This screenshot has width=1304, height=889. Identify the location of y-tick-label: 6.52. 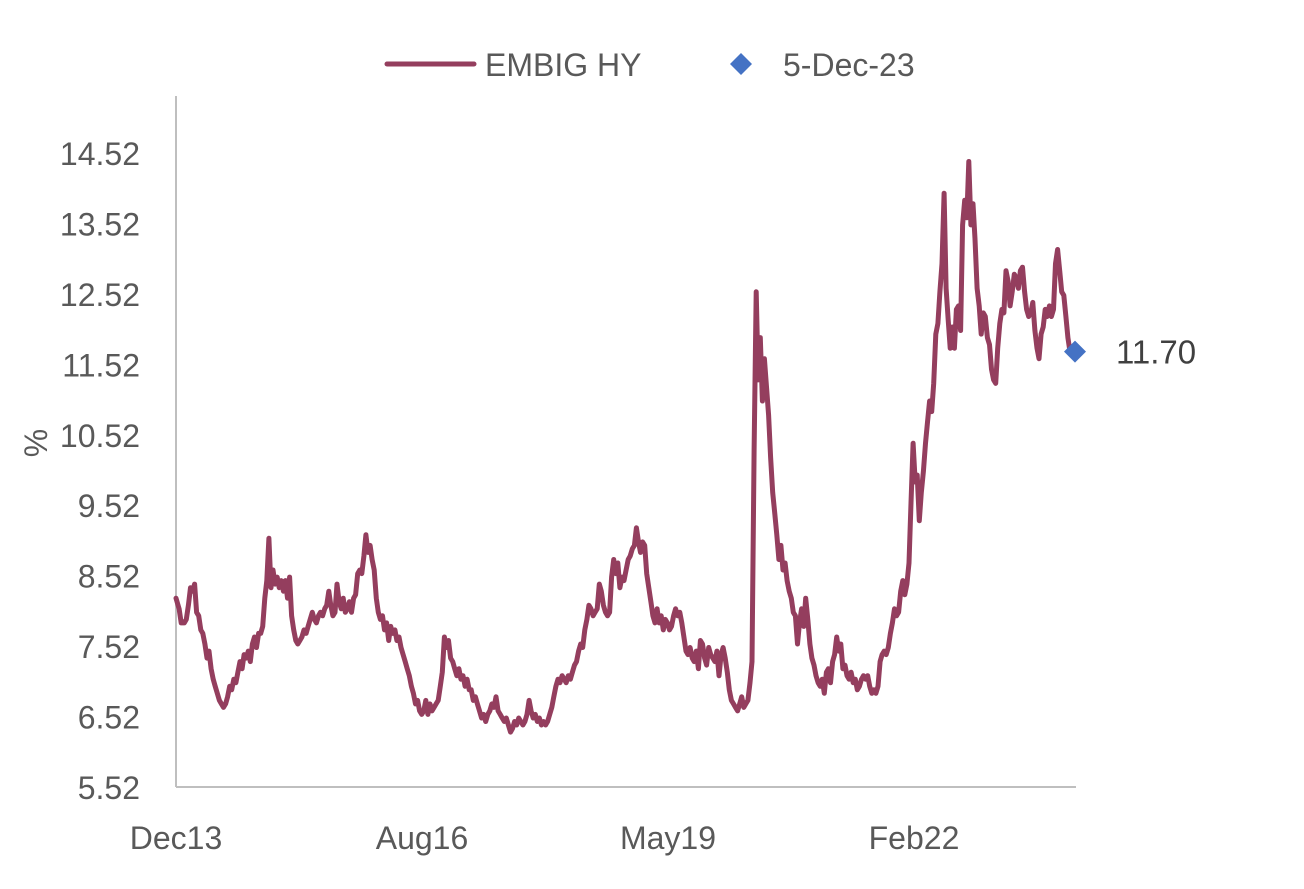
(109, 718).